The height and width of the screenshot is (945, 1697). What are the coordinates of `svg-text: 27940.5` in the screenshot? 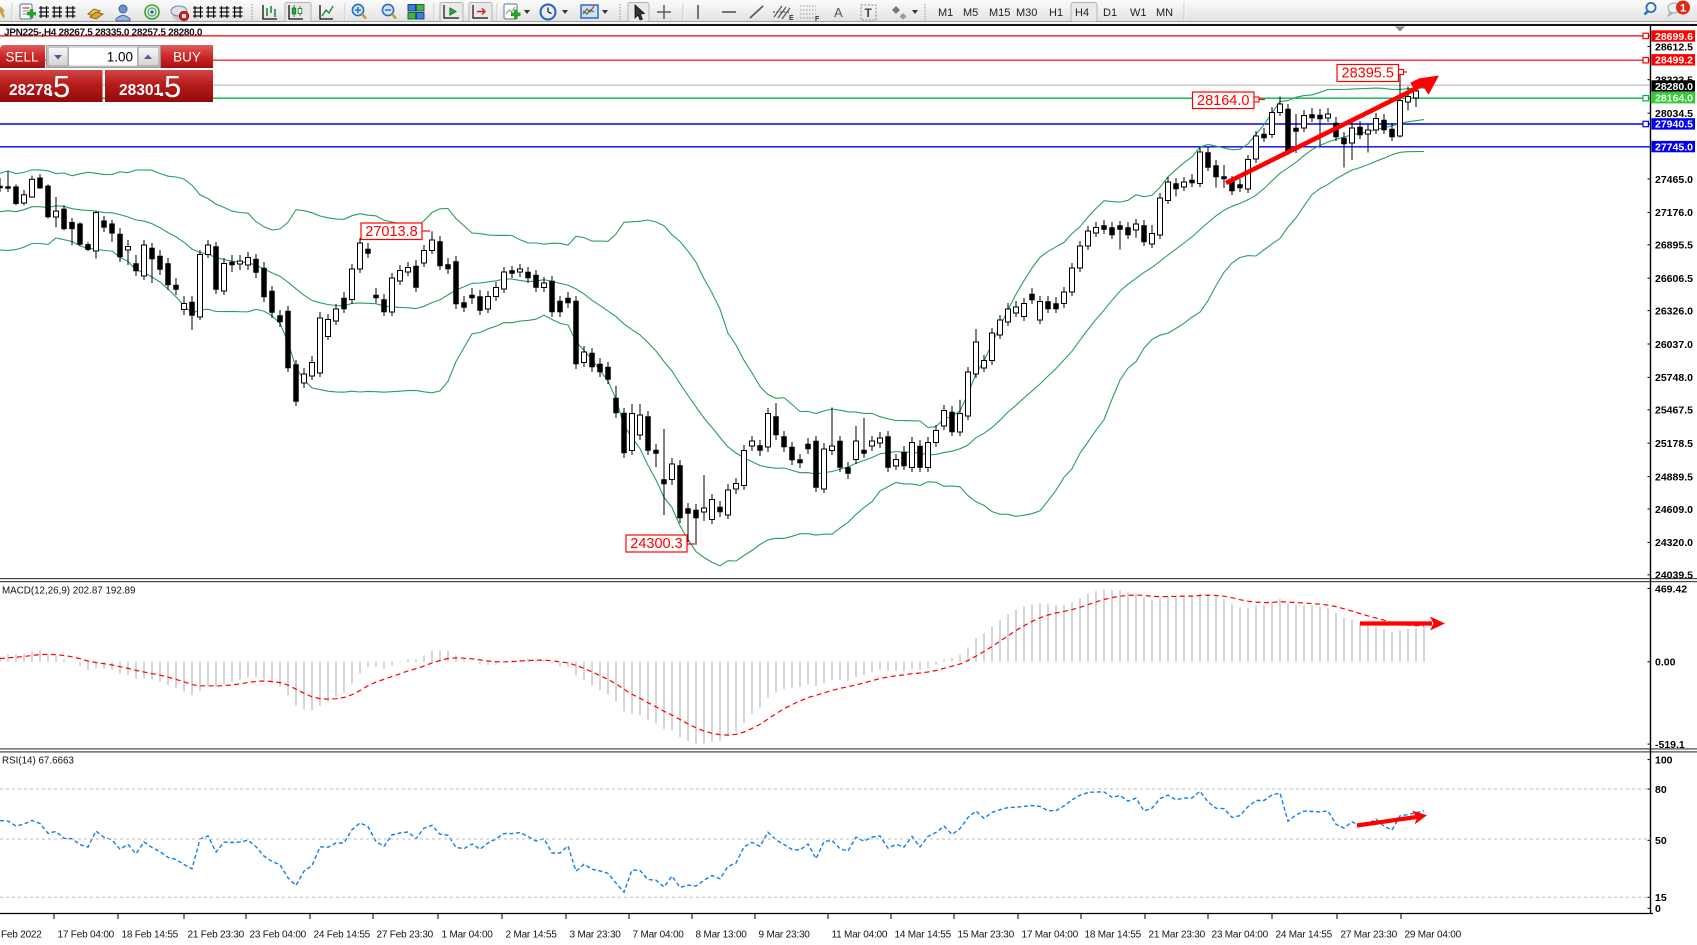 It's located at (1674, 125).